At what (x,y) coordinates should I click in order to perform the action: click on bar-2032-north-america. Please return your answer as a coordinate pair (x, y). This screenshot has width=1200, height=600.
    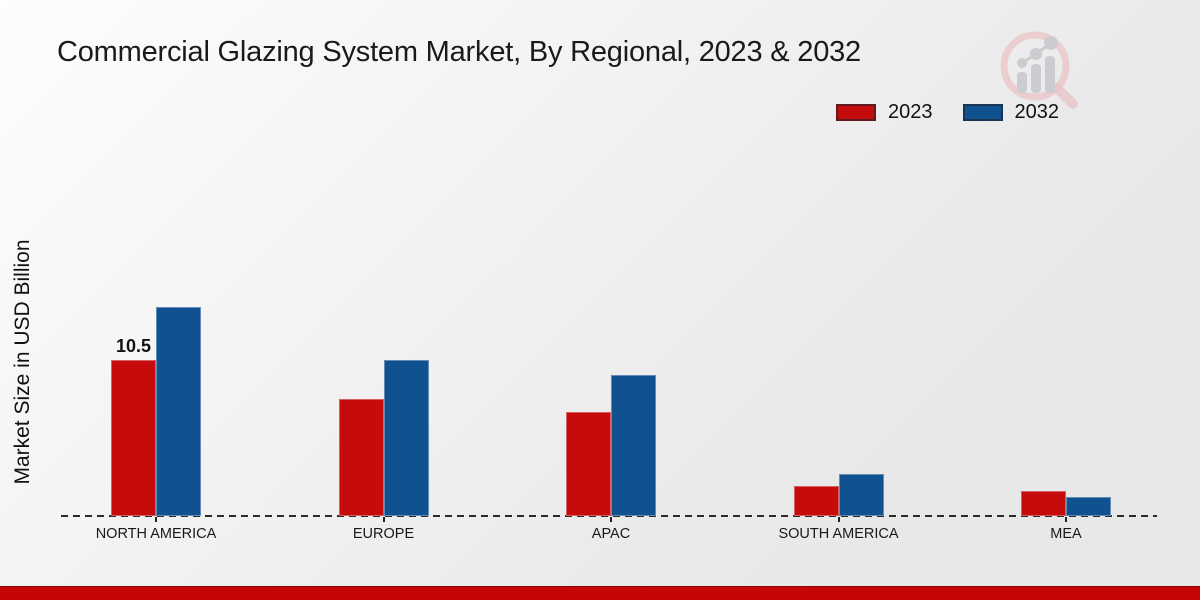
    Looking at the image, I should click on (178, 411).